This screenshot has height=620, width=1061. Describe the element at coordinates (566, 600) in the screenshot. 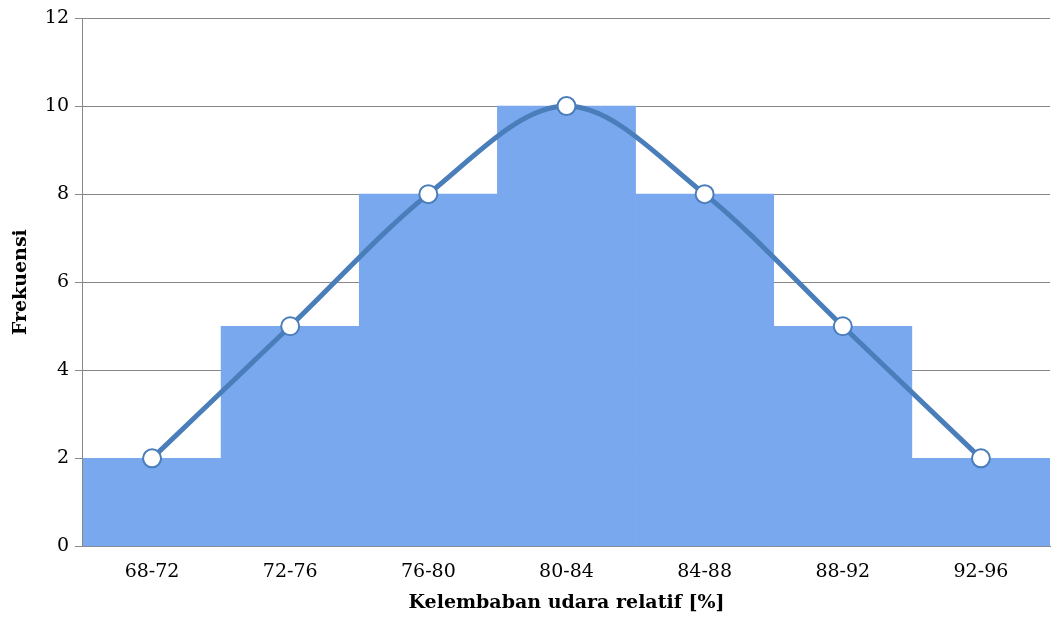

I see `x-axis-title: Kelembaban udara relatif [%]` at that location.